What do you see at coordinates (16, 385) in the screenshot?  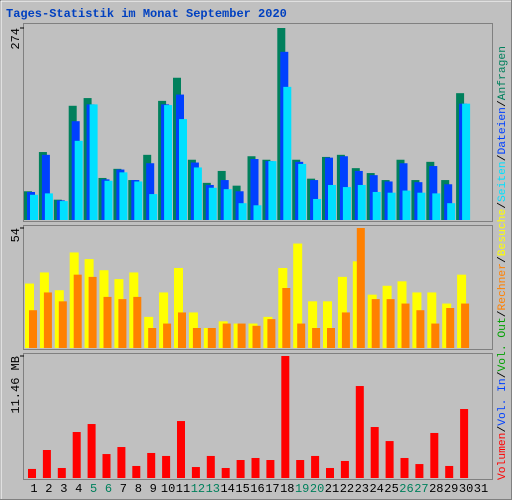 I see `y-tick-label: 11.46 MB` at bounding box center [16, 385].